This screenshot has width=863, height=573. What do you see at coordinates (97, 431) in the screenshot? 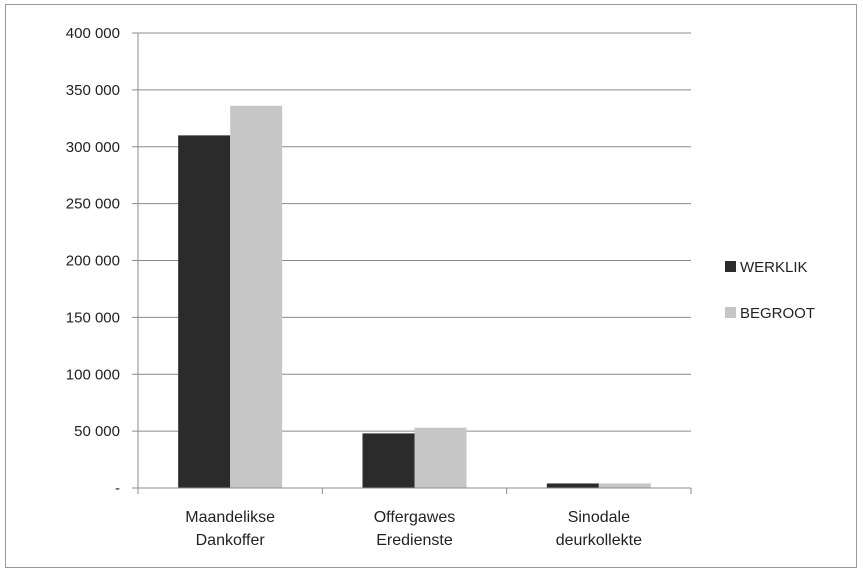
I see `y-tick-label: 50 000` at bounding box center [97, 431].